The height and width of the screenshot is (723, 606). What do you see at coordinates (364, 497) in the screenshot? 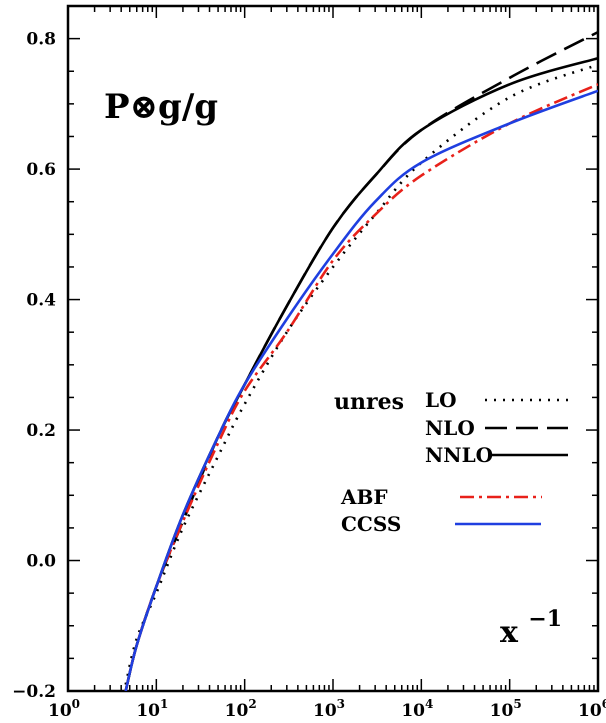
I see `legend-label-abf: ABF` at bounding box center [364, 497].